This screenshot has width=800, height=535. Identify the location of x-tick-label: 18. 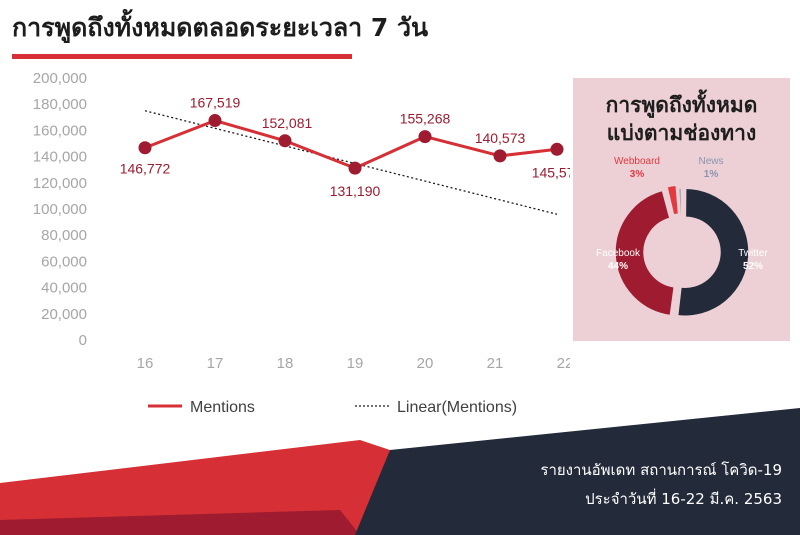
(285, 363).